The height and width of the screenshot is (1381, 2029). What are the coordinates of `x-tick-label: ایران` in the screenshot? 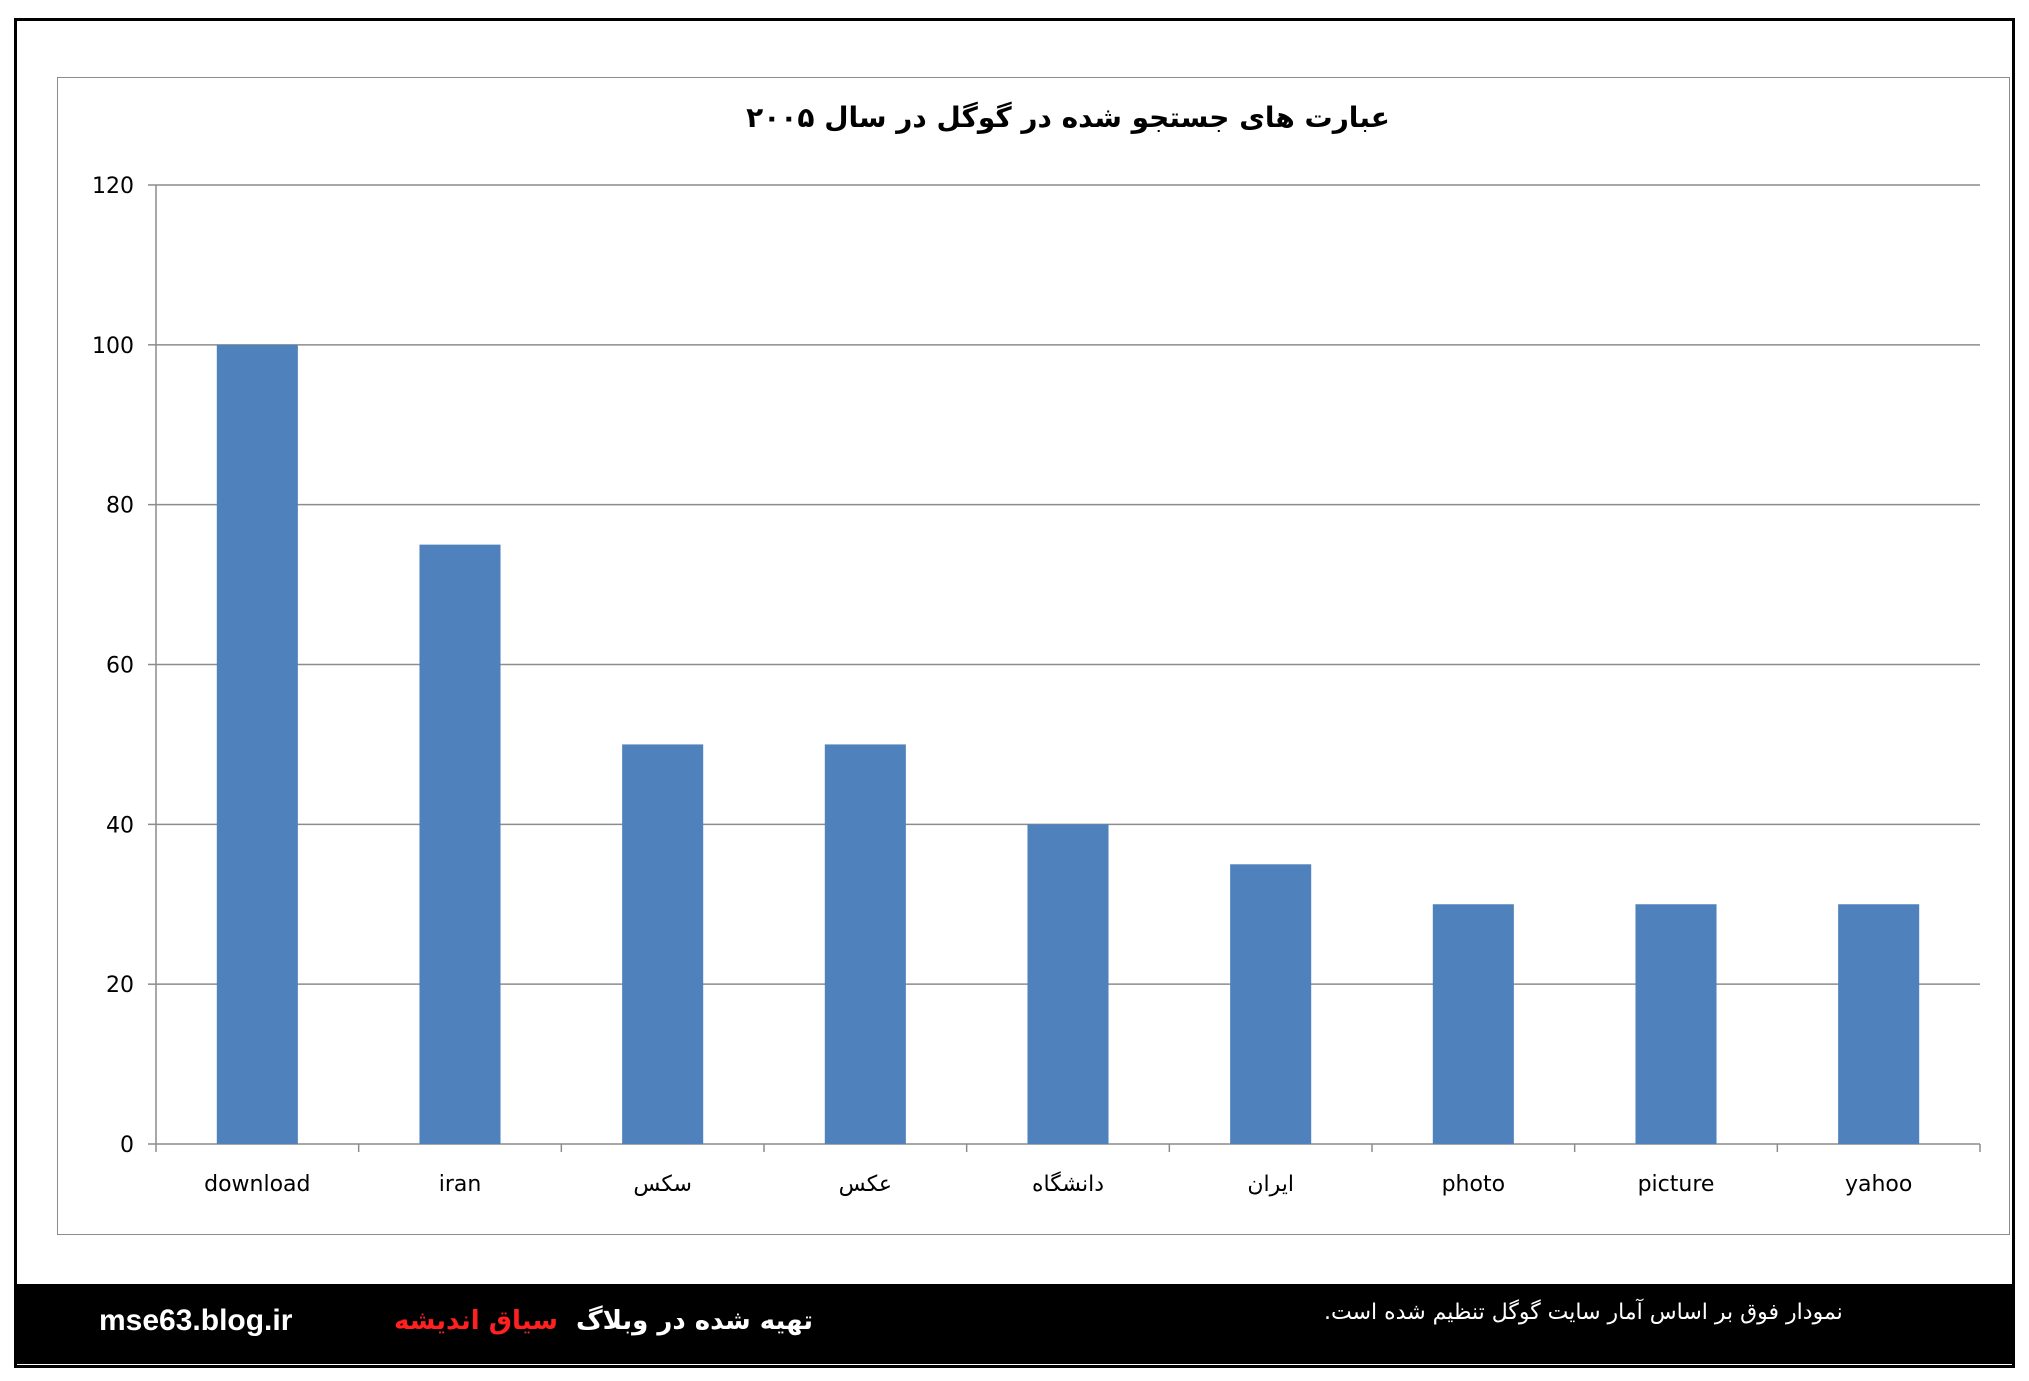 It's located at (1270, 1184).